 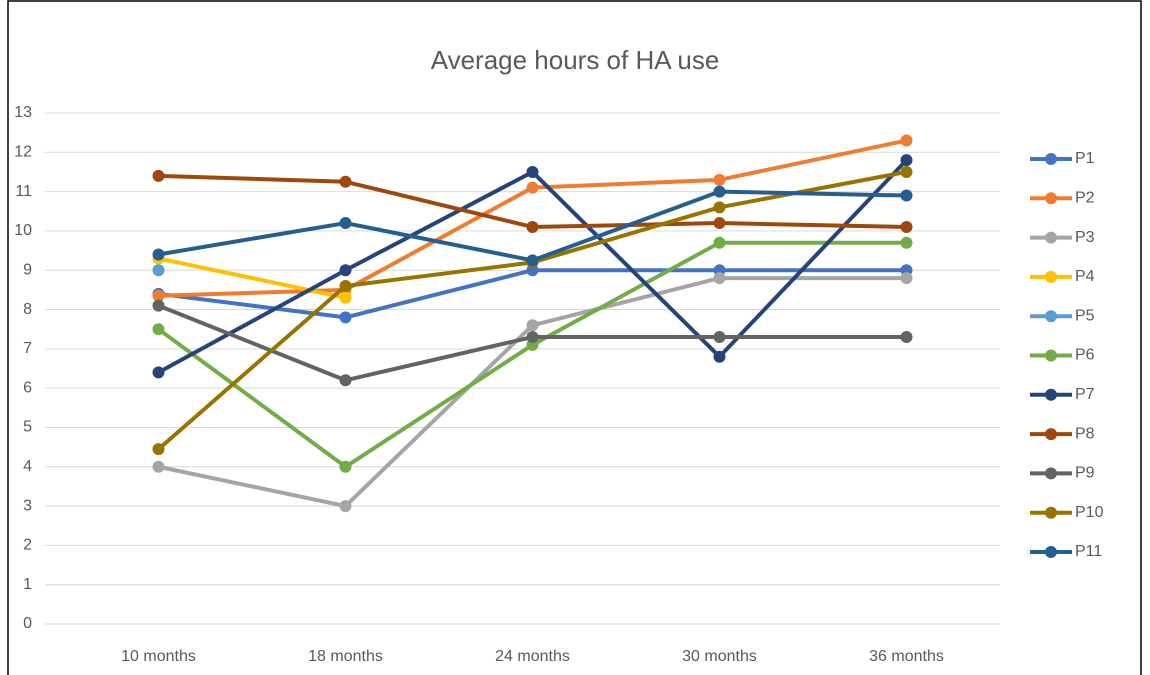 I want to click on y-tick-label: 10, so click(x=23, y=230).